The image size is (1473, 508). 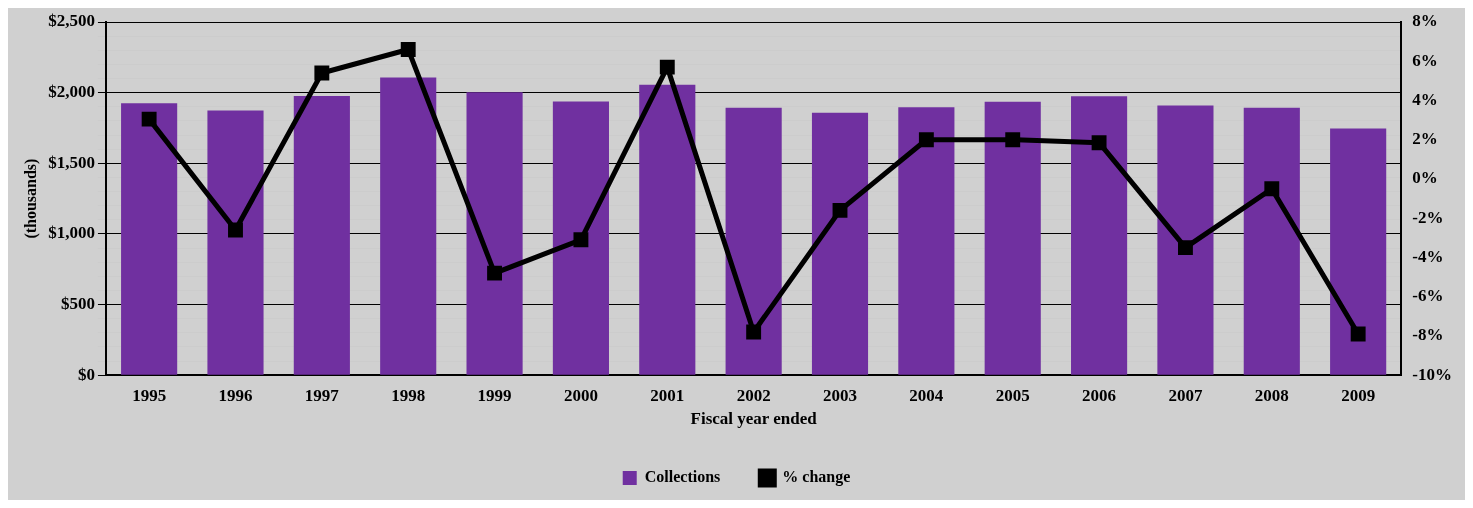 What do you see at coordinates (840, 395) in the screenshot?
I see `x-tick-label: 2003` at bounding box center [840, 395].